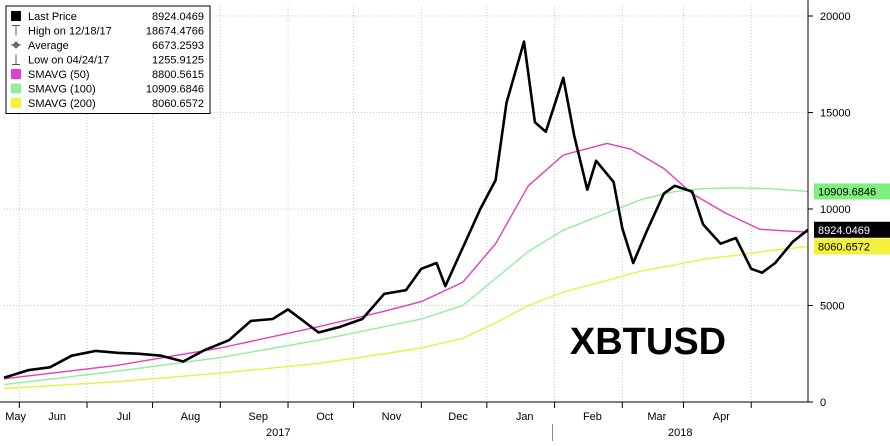 The width and height of the screenshot is (890, 446). What do you see at coordinates (178, 46) in the screenshot?
I see `legend-value: 6673.2593` at bounding box center [178, 46].